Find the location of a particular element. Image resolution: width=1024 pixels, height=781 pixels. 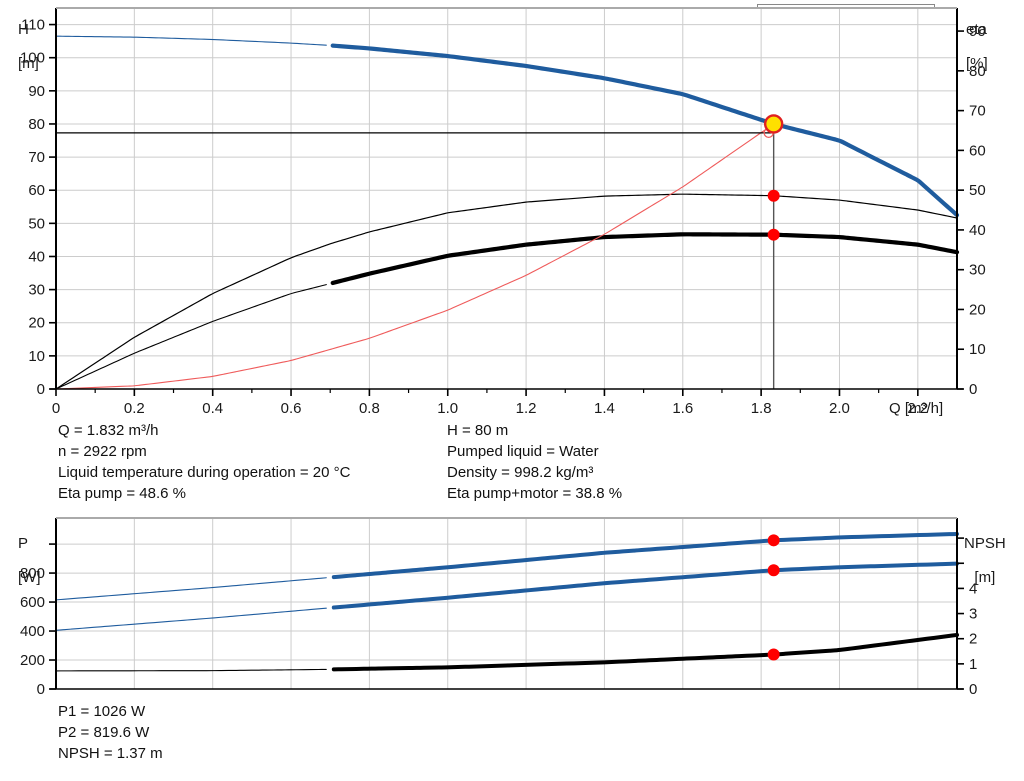

top-x-tick-3: 0.6 is located at coordinates (291, 408).